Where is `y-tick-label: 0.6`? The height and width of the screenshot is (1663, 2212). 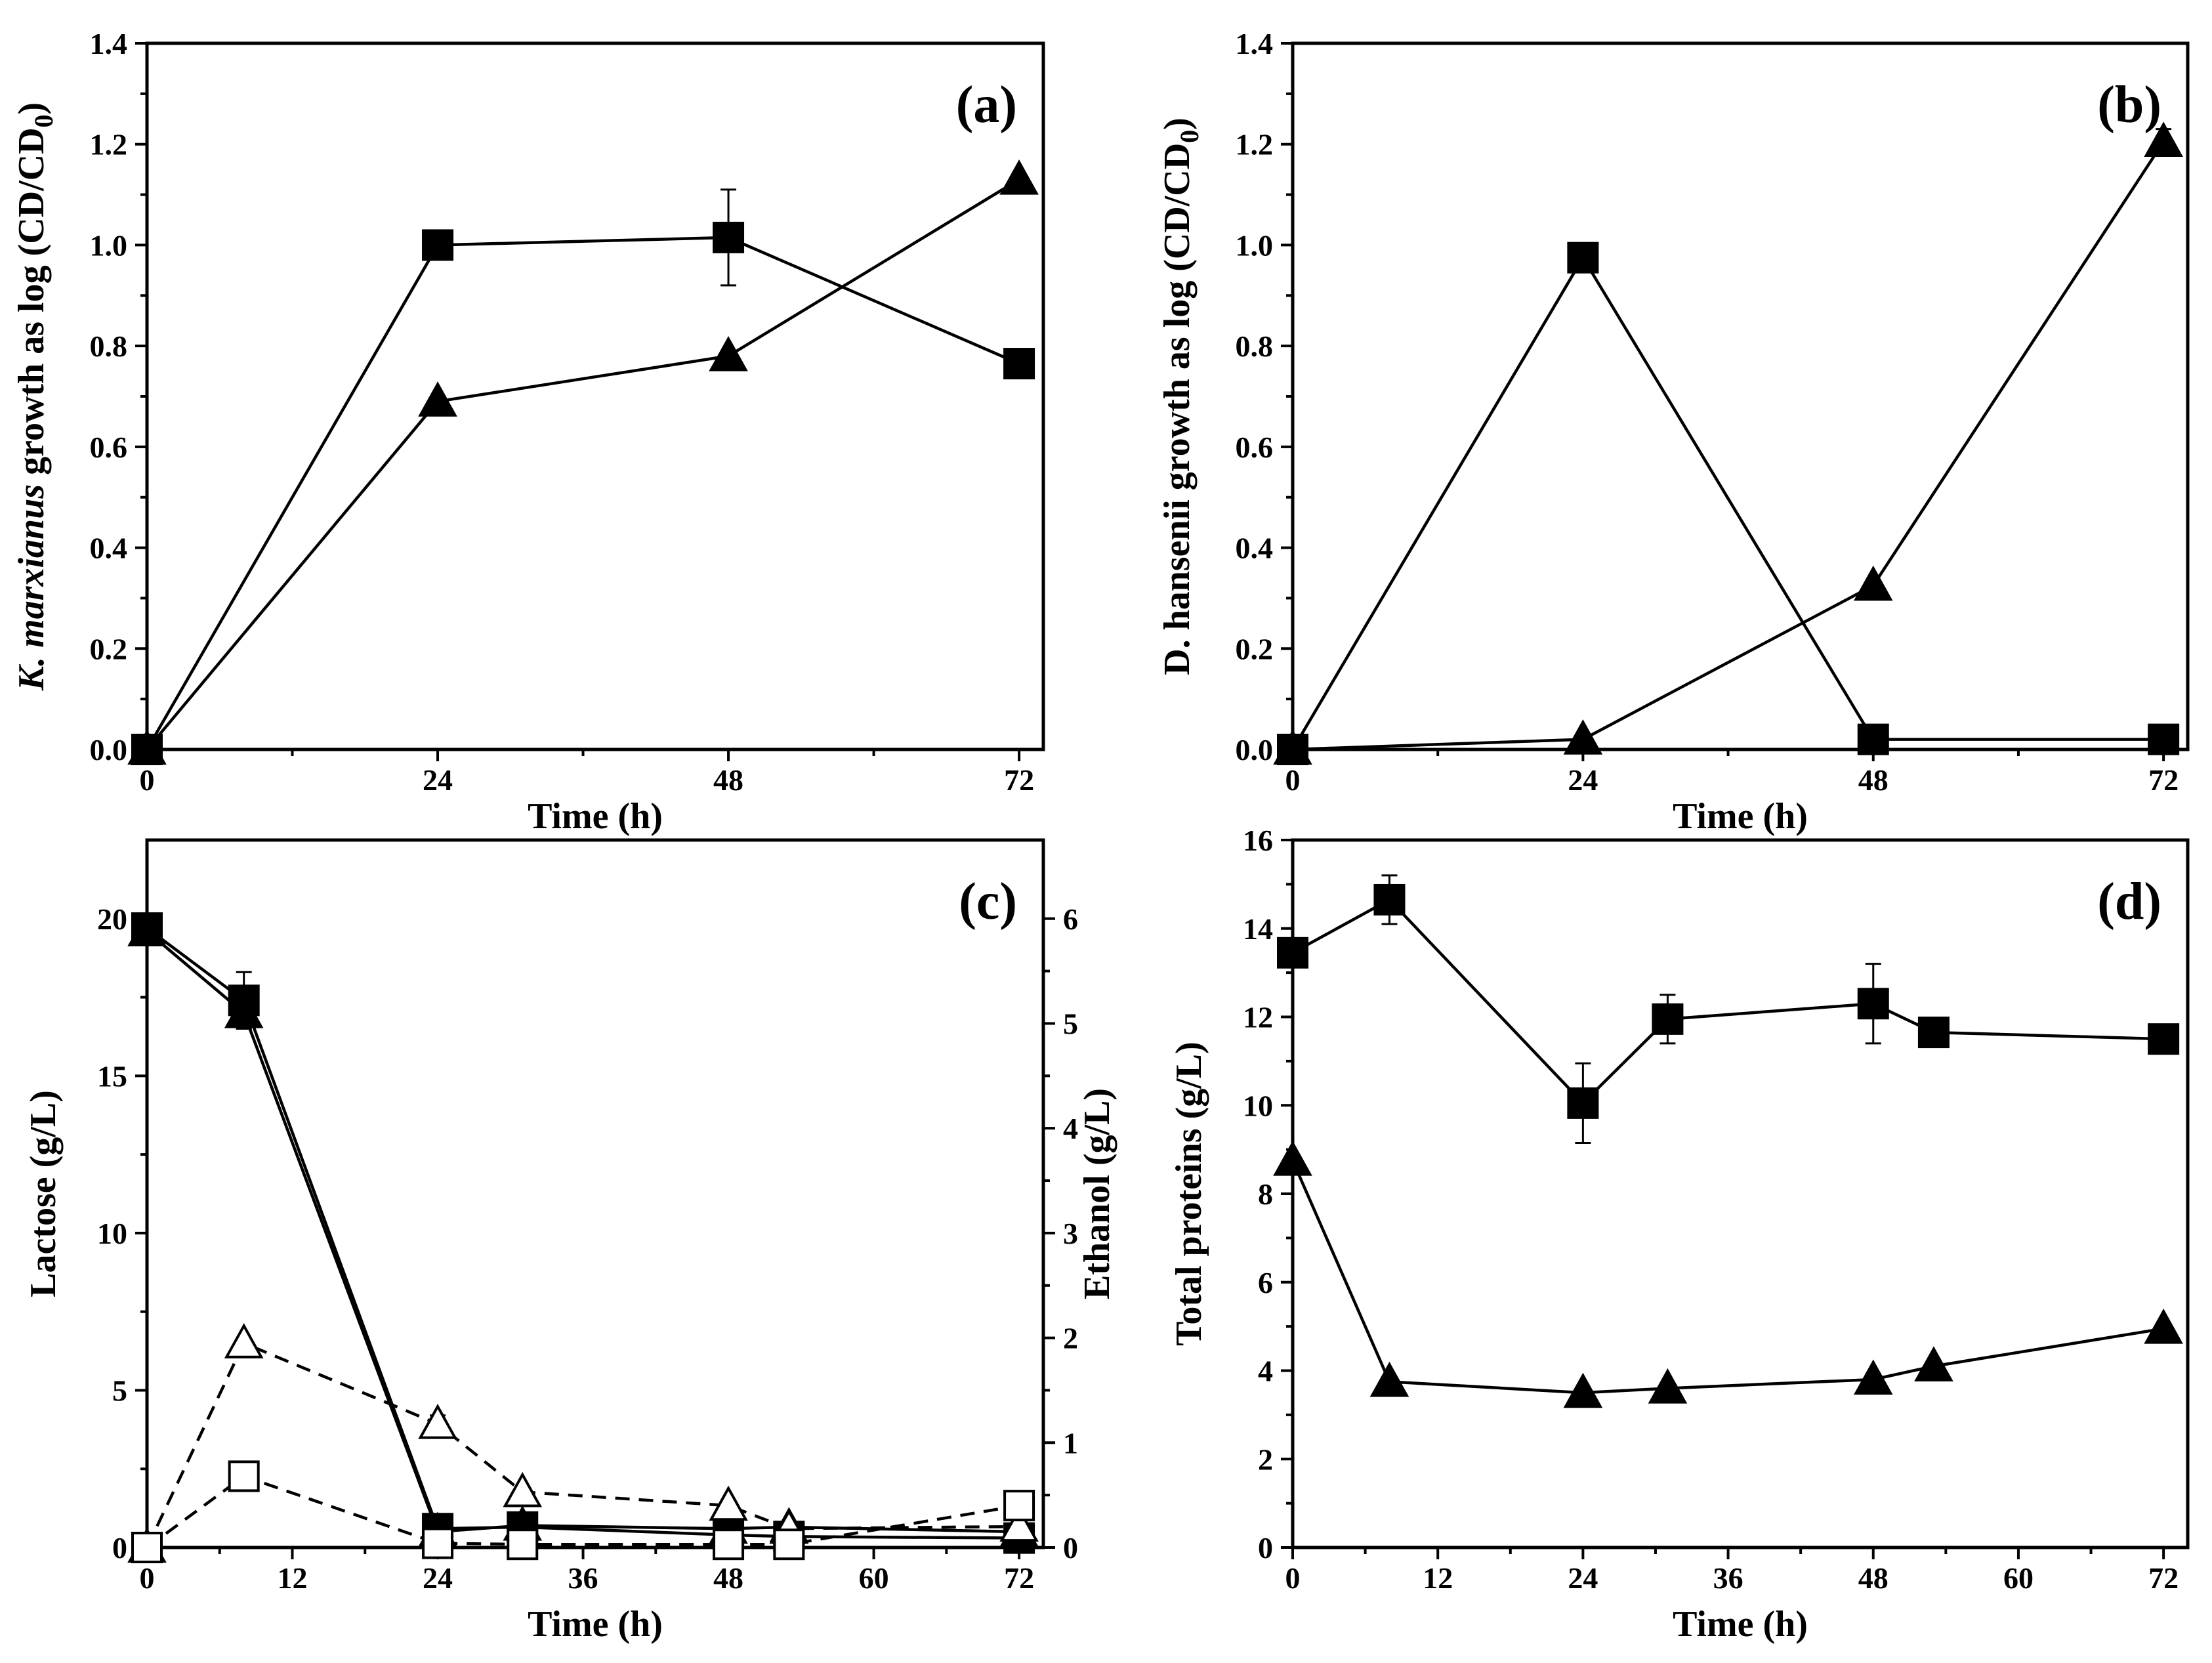 y-tick-label: 0.6 is located at coordinates (109, 447).